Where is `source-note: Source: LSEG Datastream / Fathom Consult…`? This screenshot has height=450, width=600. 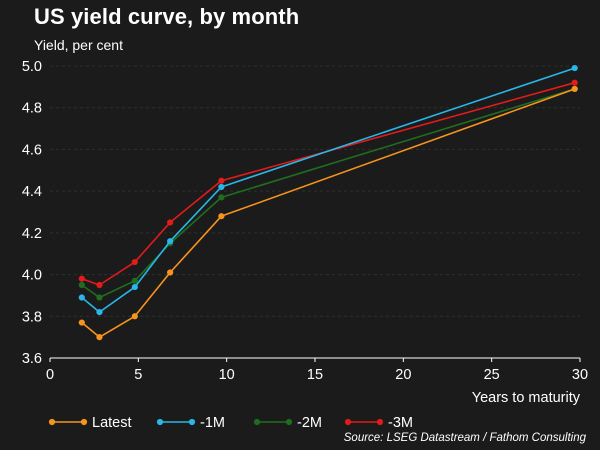
source-note: Source: LSEG Datastream / Fathom Consult… is located at coordinates (464, 438).